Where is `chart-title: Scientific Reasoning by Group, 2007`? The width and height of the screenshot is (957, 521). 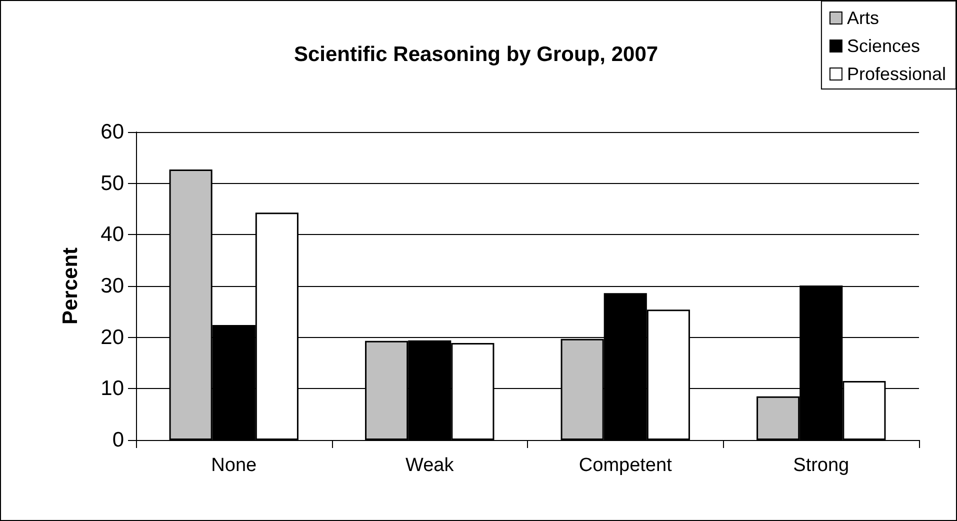
chart-title: Scientific Reasoning by Group, 2007 is located at coordinates (476, 54).